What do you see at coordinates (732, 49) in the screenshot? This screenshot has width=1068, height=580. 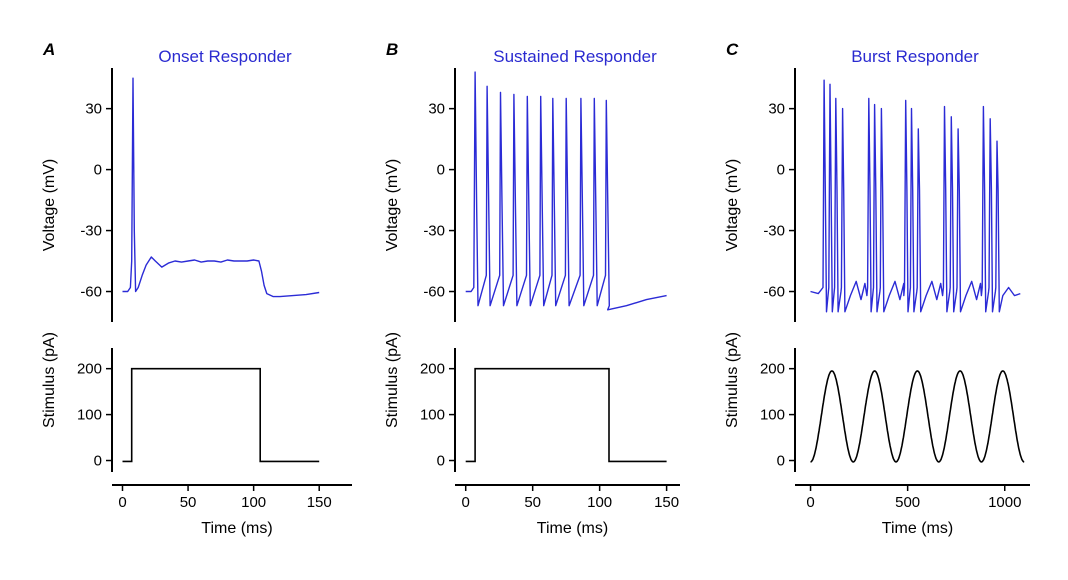 I see `panel-letter: C` at bounding box center [732, 49].